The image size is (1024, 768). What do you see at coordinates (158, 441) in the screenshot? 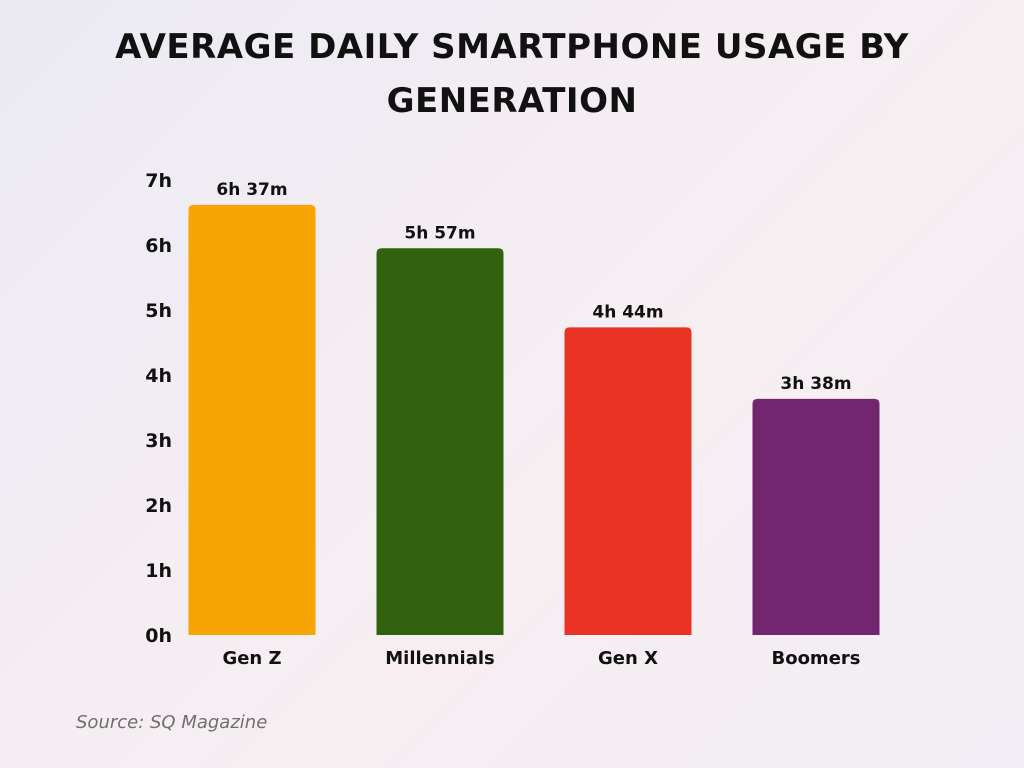
I see `y-tick-label: 3h` at bounding box center [158, 441].